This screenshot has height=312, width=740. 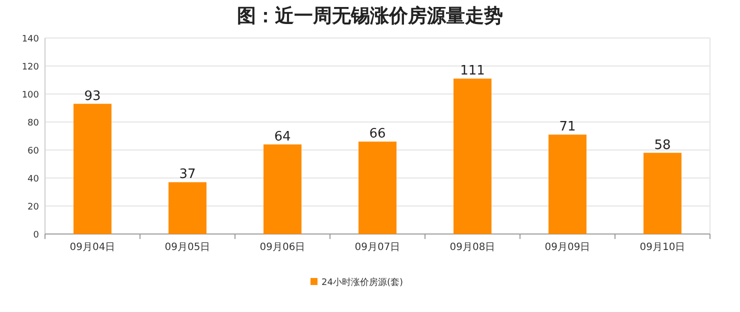 I want to click on data-label: 93, so click(x=92, y=96).